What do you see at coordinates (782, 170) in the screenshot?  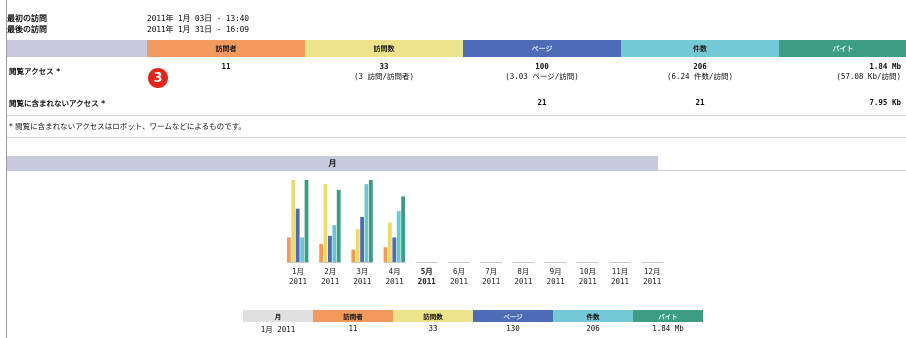 I see `month-section-rule` at bounding box center [782, 170].